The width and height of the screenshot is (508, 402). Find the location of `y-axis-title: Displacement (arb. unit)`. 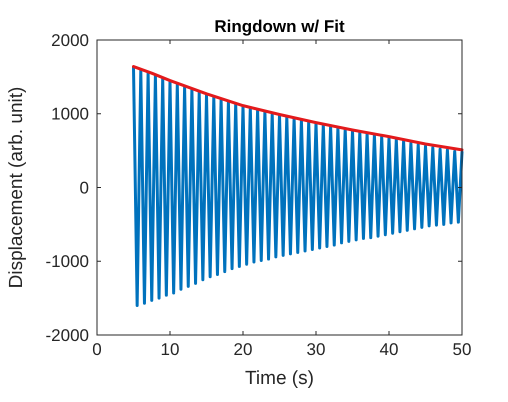

y-axis-title: Displacement (arb. unit) is located at coordinates (16, 187).